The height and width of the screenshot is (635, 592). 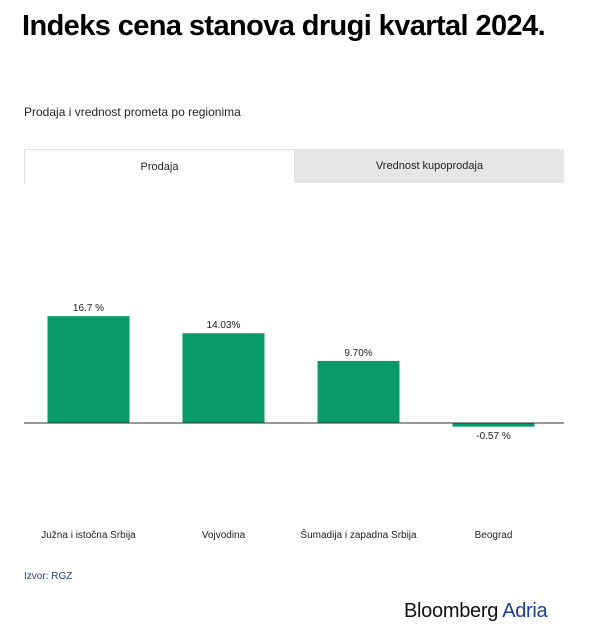 I want to click on brand-name-secondary: Adria, so click(x=525, y=611).